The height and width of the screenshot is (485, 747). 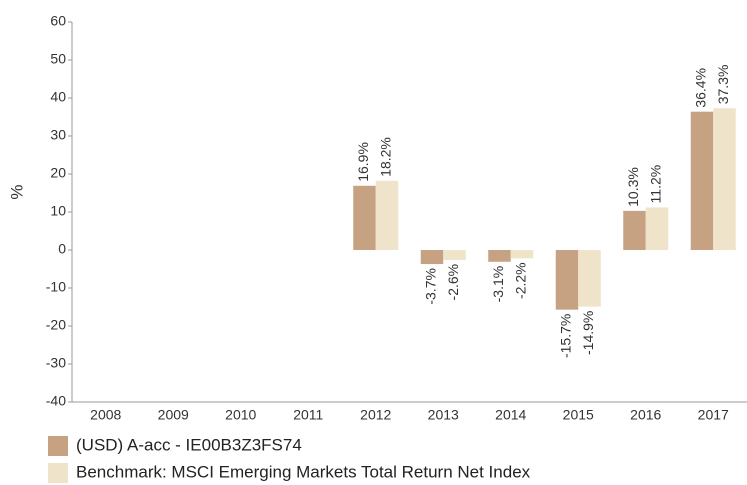 What do you see at coordinates (62, 249) in the screenshot?
I see `y-tick-label: 0` at bounding box center [62, 249].